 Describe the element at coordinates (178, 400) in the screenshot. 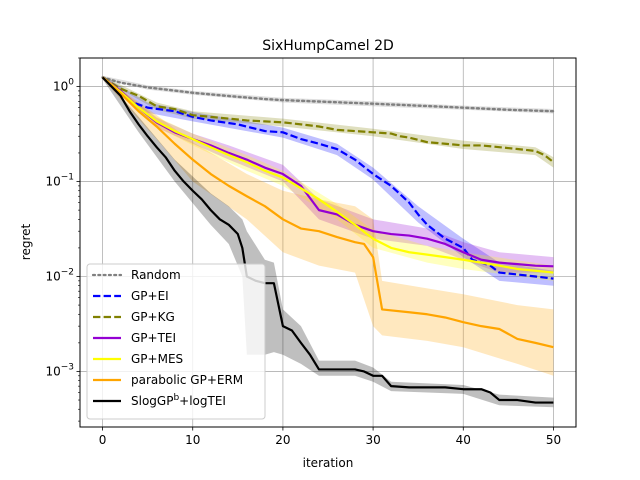

I see `legend-label: SlogGPb+logTEI` at that location.